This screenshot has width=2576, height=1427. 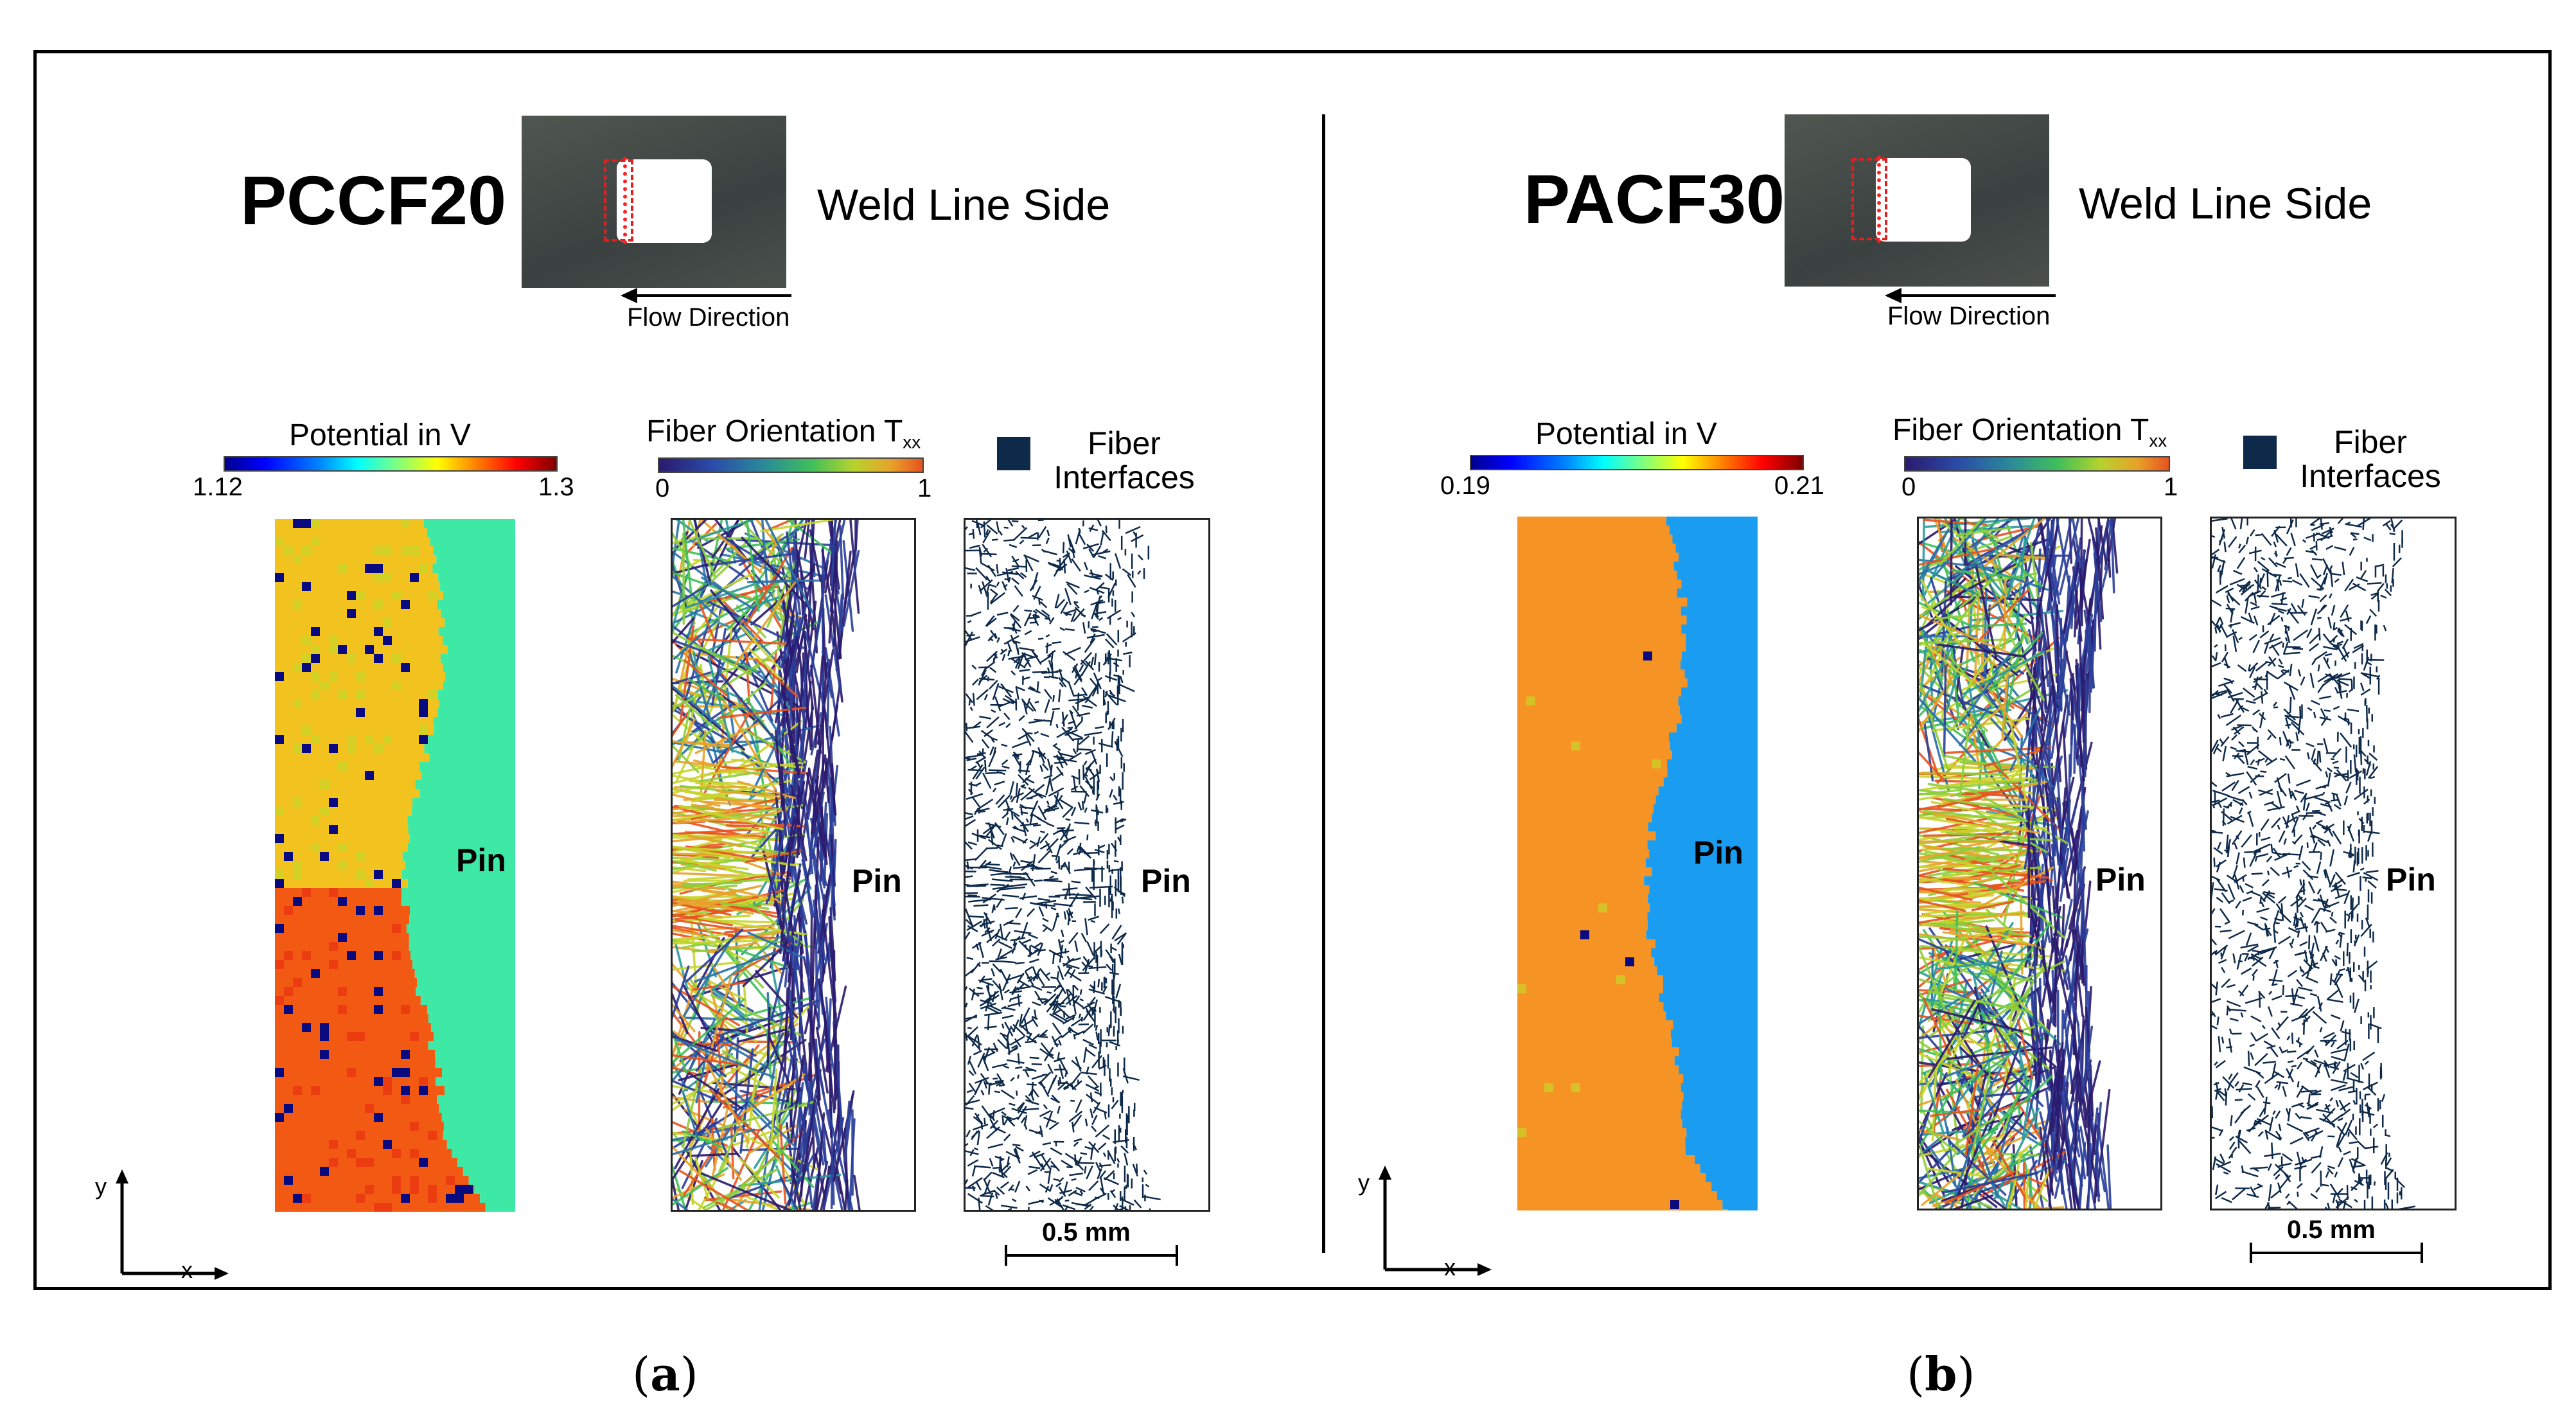 I want to click on subfigure-label: (b), so click(x=1941, y=1374).